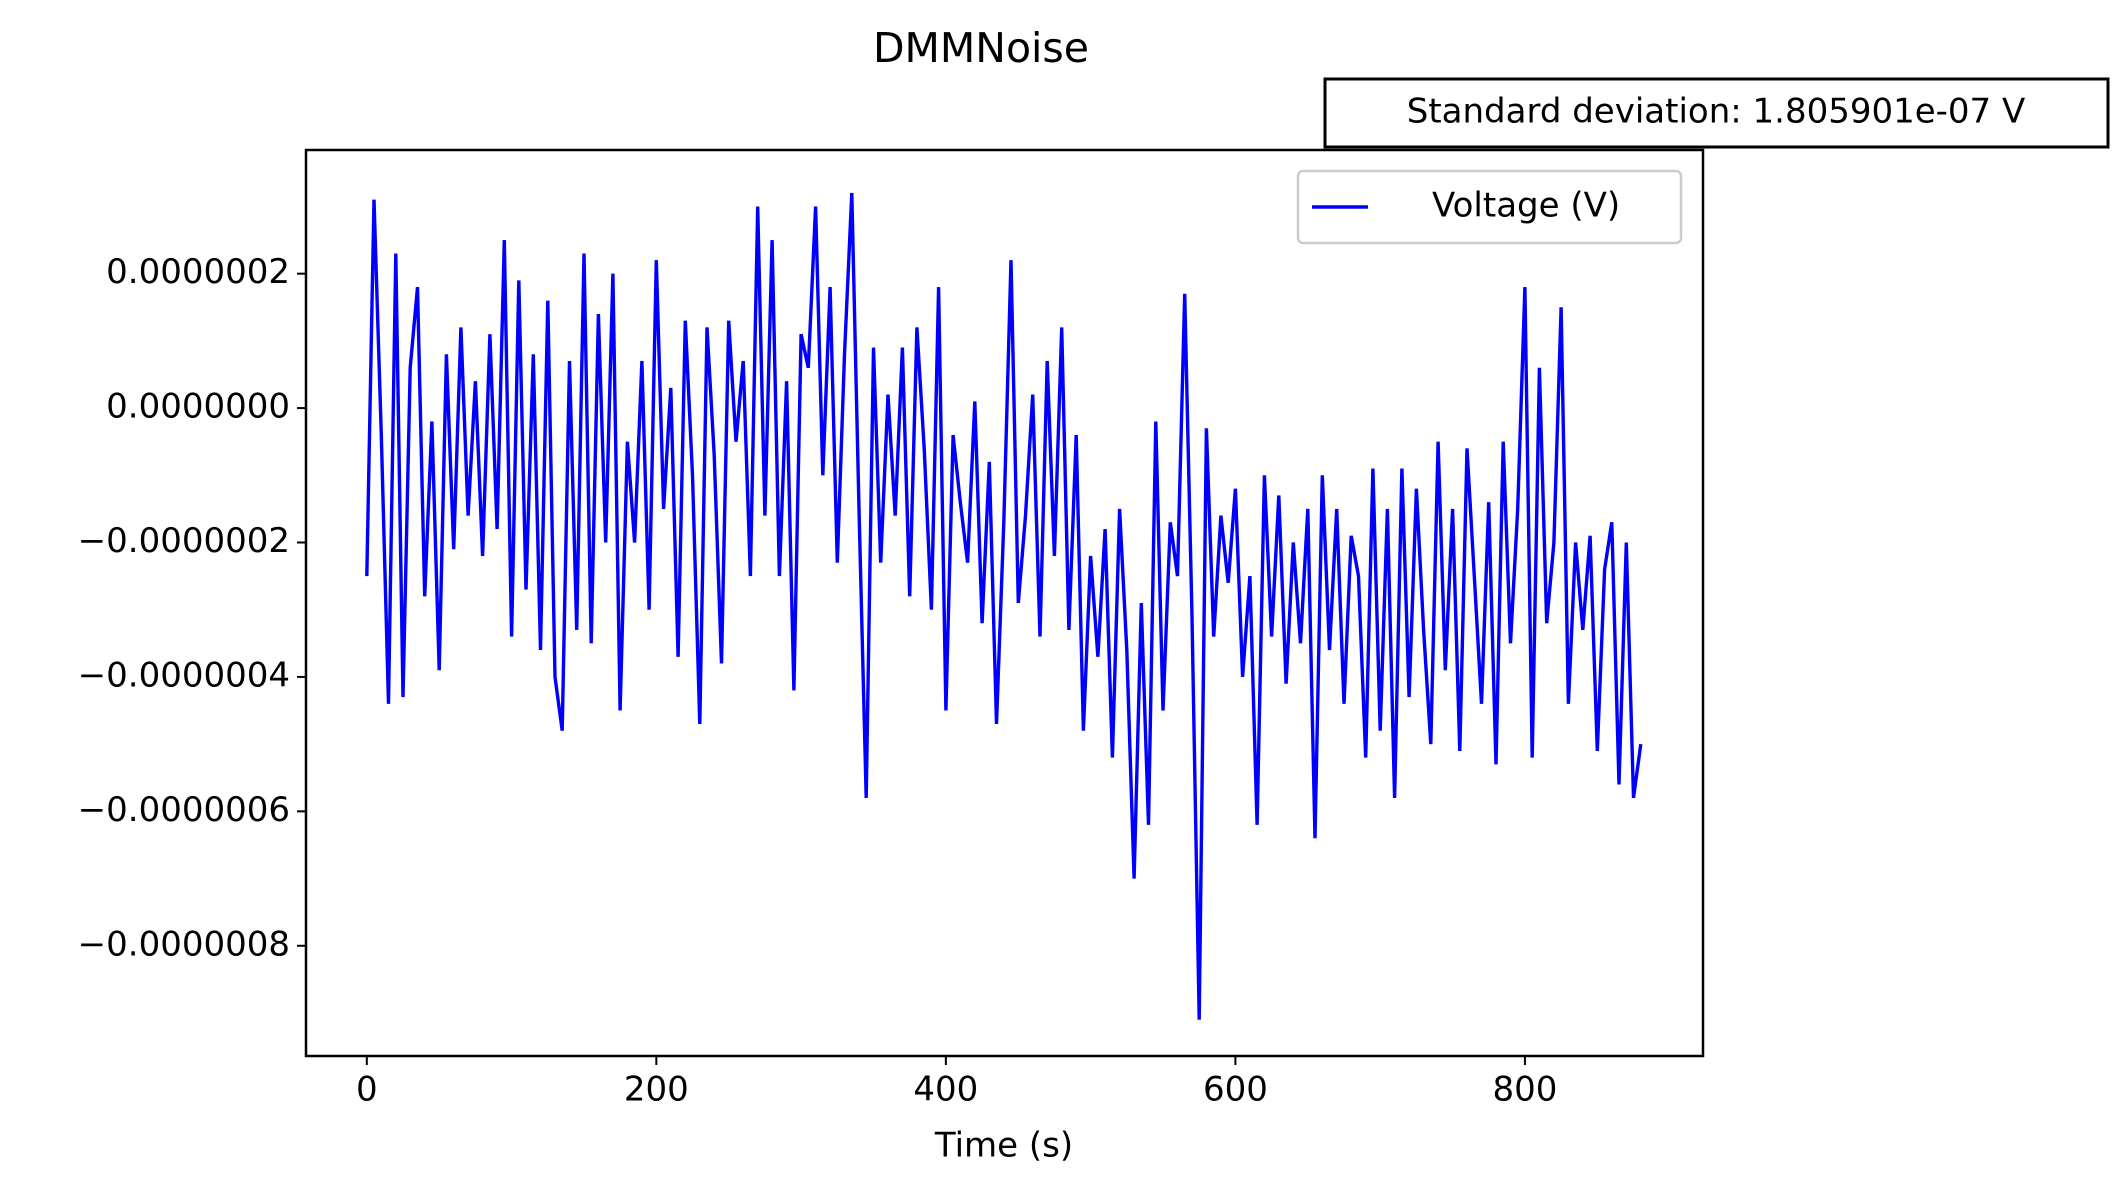  What do you see at coordinates (1524, 1090) in the screenshot?
I see `x-tick-label: 800` at bounding box center [1524, 1090].